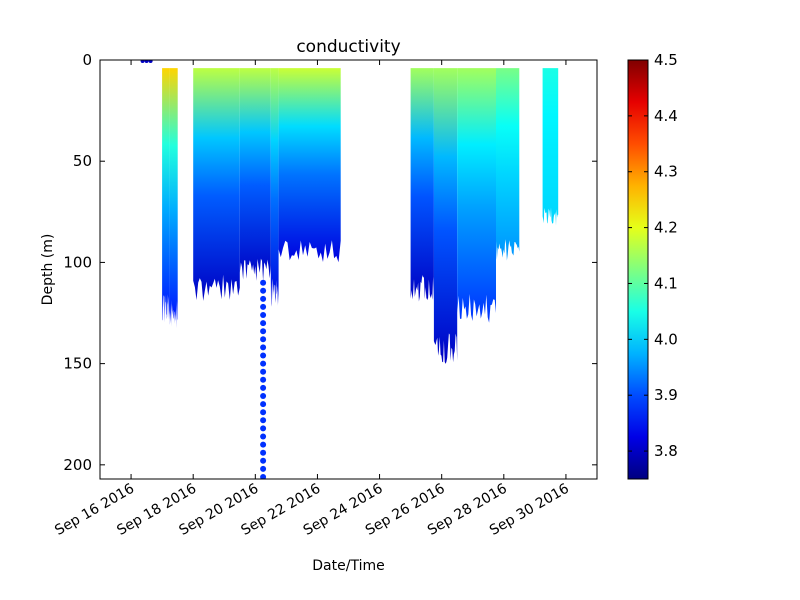 The image size is (800, 600). I want to click on y-axis-label: Depth (m), so click(48, 270).